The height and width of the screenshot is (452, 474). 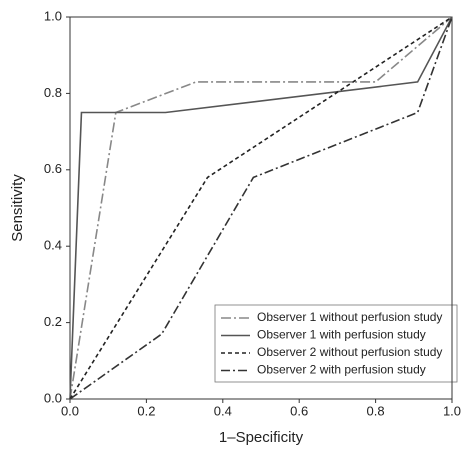 What do you see at coordinates (70, 410) in the screenshot?
I see `x-tick-label: 0.0` at bounding box center [70, 410].